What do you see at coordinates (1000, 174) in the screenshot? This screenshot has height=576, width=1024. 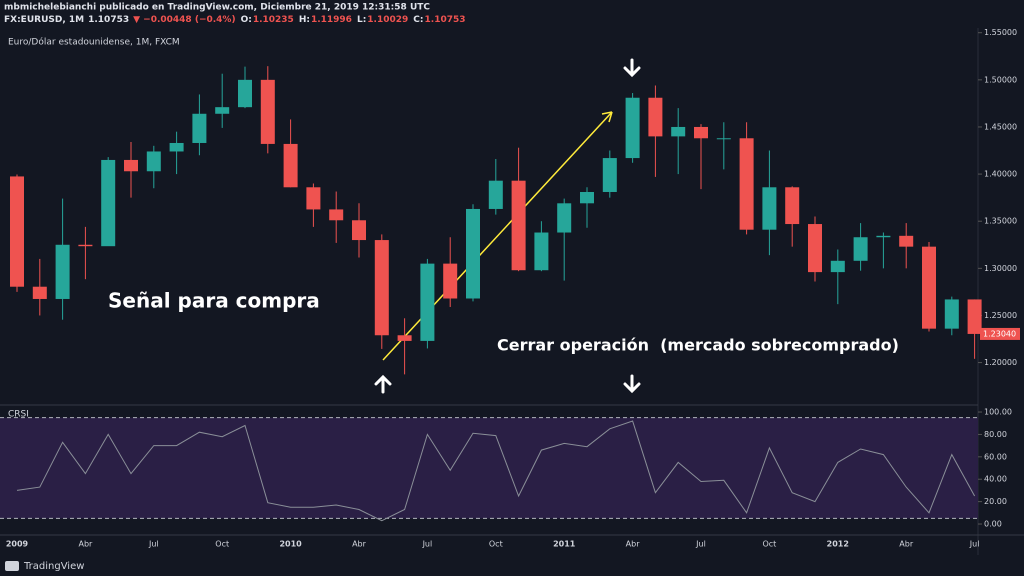 I see `y-tick-label: 1.40000` at bounding box center [1000, 174].